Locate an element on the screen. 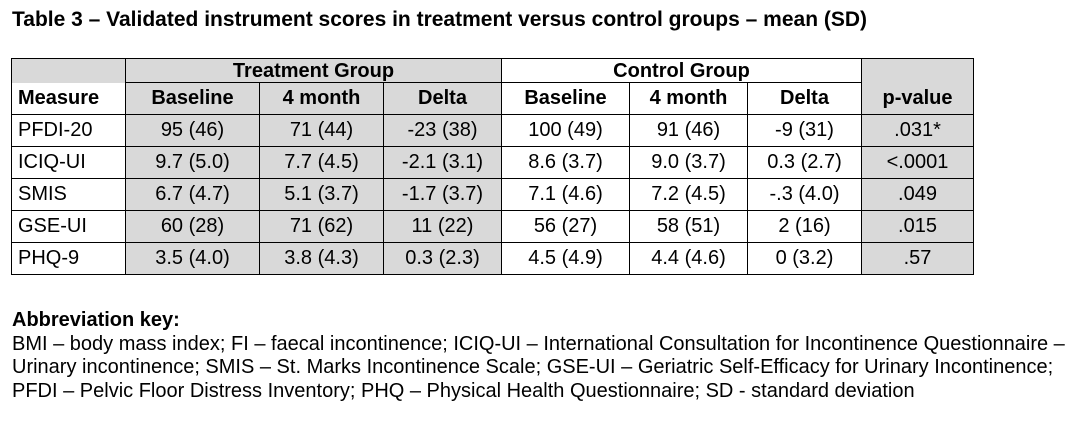  treatment-delta-cell: 11 (22) is located at coordinates (442, 226).